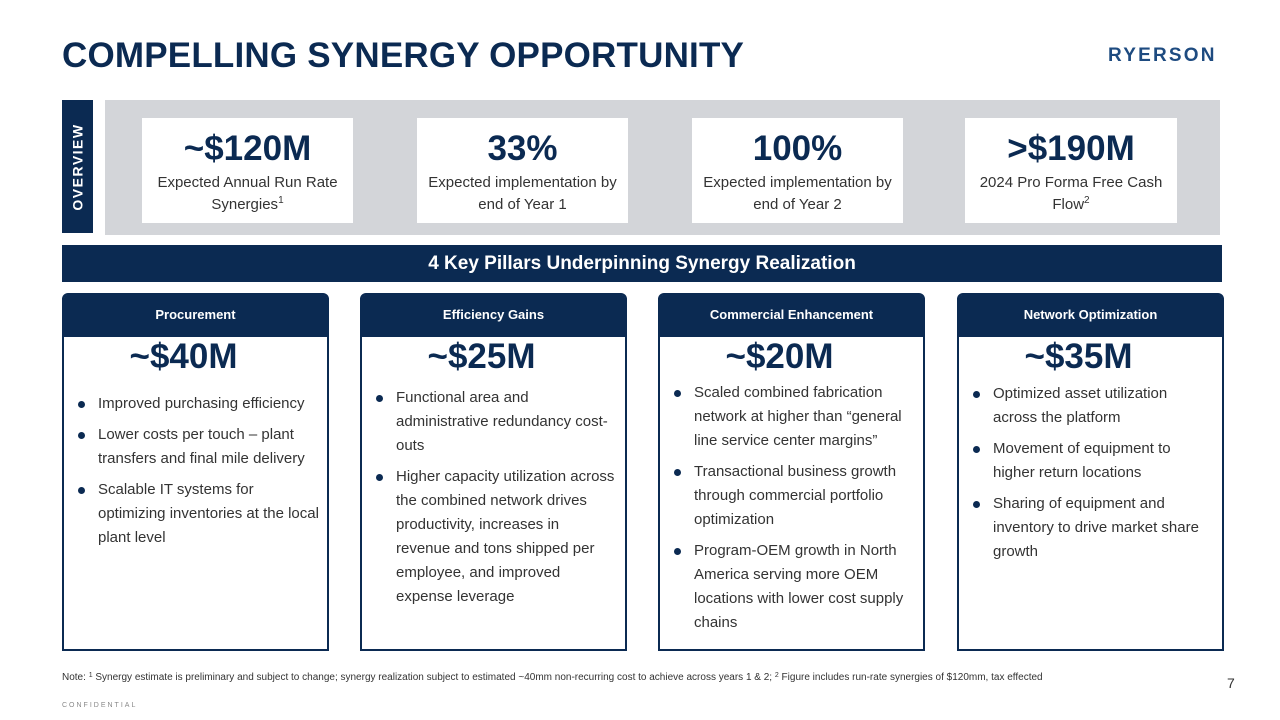  What do you see at coordinates (481, 356) in the screenshot?
I see `pillar-value: ~$25M` at bounding box center [481, 356].